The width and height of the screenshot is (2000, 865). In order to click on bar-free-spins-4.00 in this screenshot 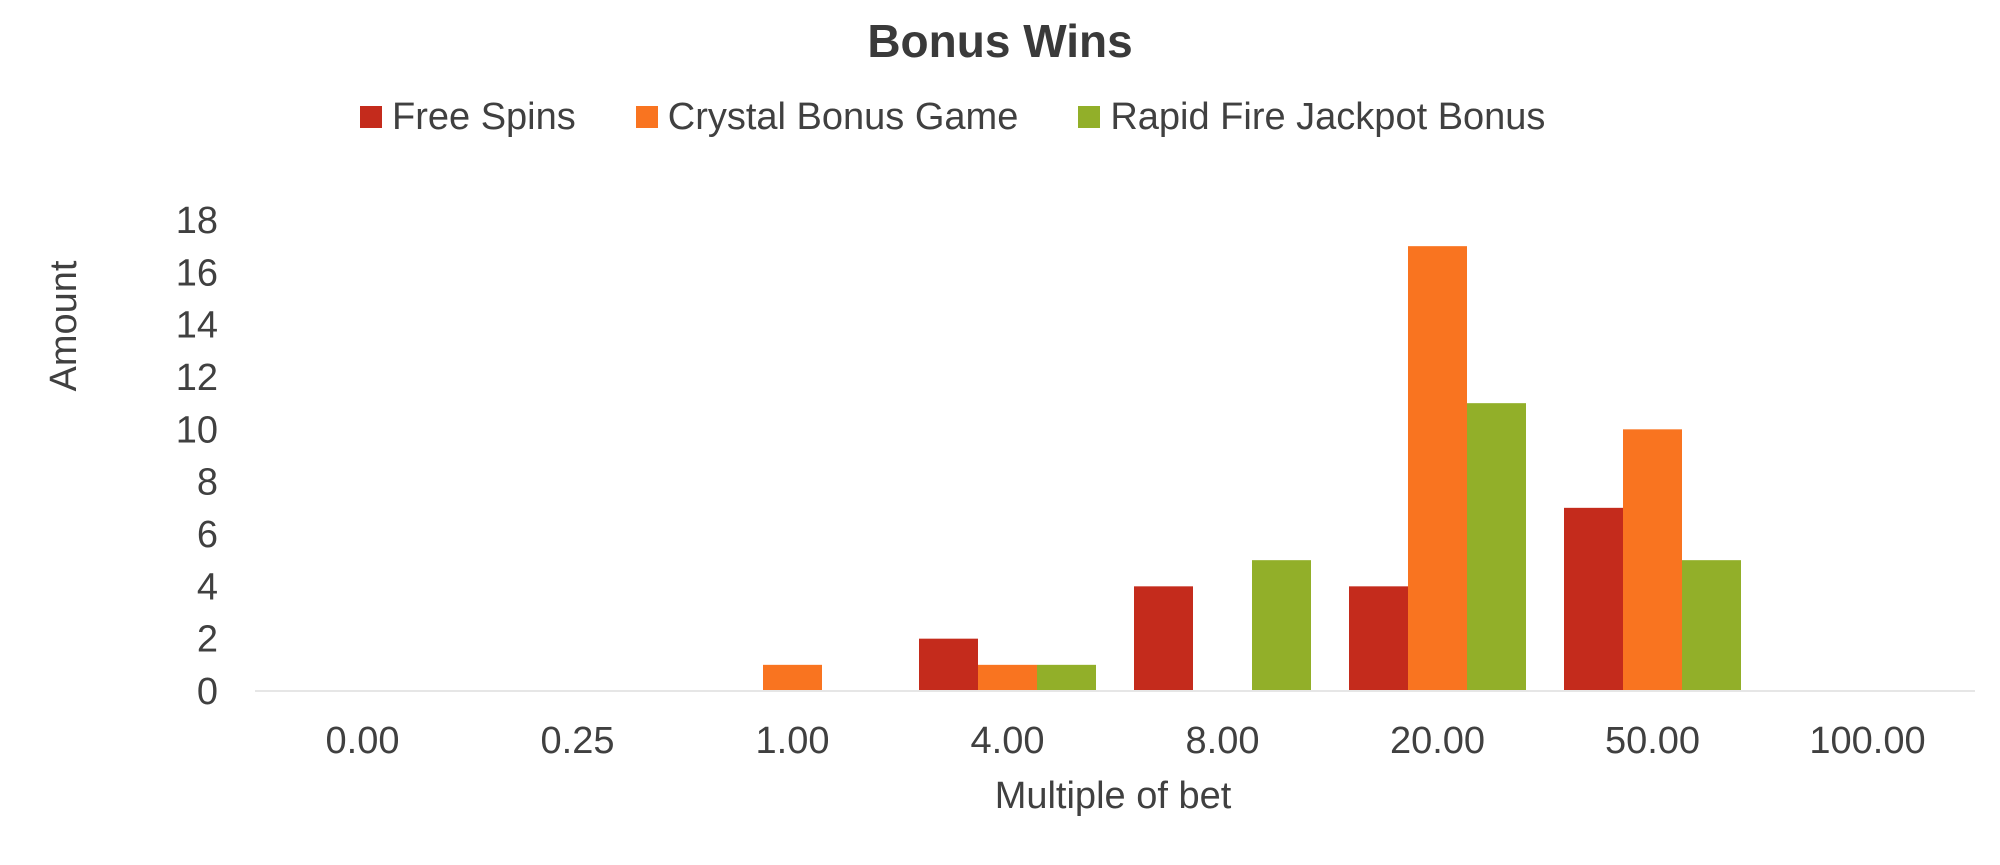, I will do `click(948, 664)`.